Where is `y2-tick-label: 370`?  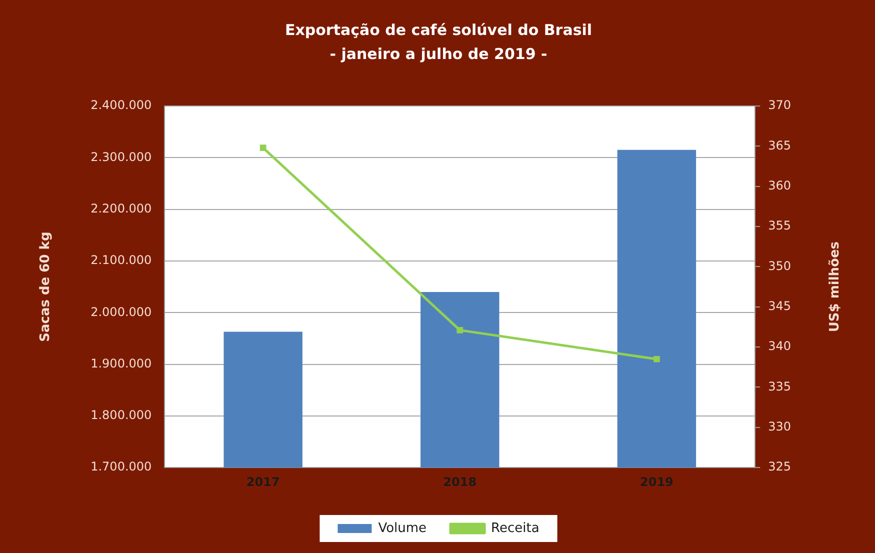
y2-tick-label: 370 is located at coordinates (779, 105).